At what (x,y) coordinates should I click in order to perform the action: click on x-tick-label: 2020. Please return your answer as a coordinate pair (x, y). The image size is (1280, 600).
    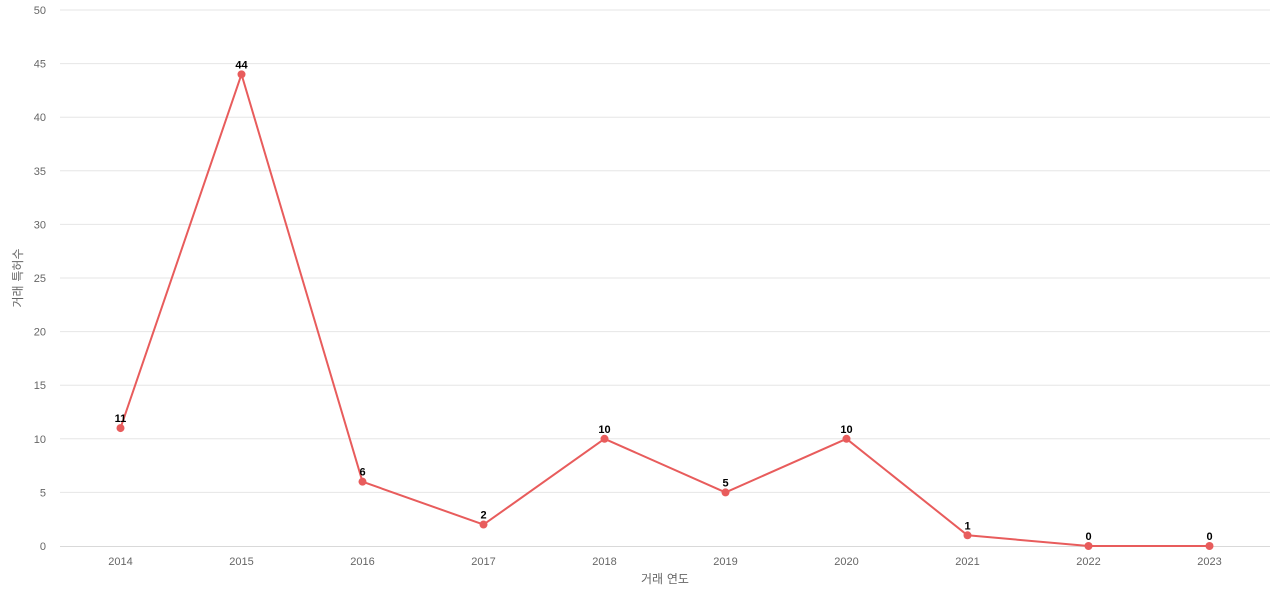
    Looking at the image, I should click on (846, 562).